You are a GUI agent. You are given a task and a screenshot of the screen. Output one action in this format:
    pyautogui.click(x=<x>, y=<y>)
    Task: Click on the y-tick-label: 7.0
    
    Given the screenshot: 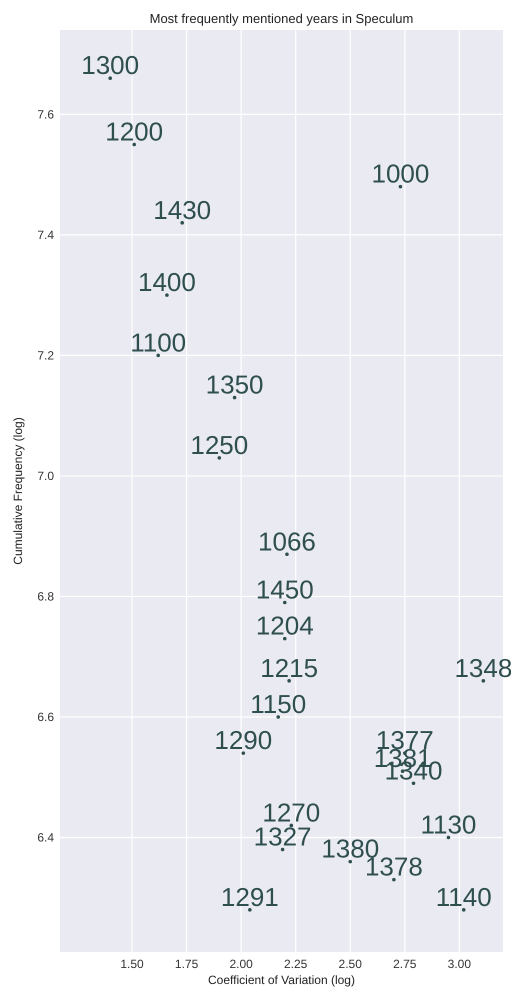 What is the action you would take?
    pyautogui.click(x=45, y=475)
    